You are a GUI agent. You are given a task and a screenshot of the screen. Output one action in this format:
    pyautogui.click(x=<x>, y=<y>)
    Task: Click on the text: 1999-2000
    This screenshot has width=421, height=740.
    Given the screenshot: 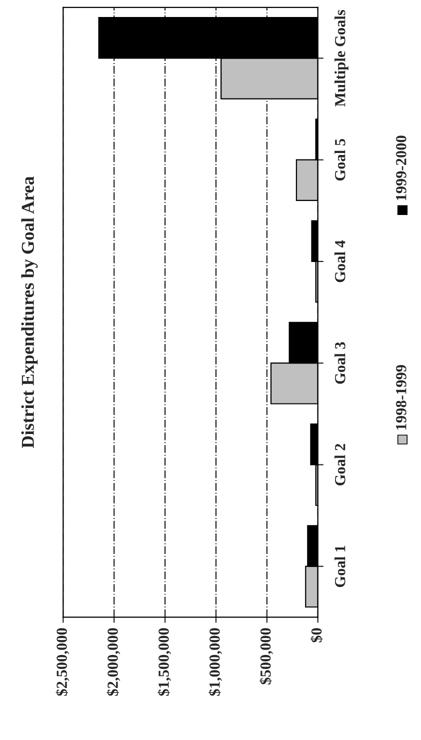 What is the action you would take?
    pyautogui.click(x=401, y=168)
    